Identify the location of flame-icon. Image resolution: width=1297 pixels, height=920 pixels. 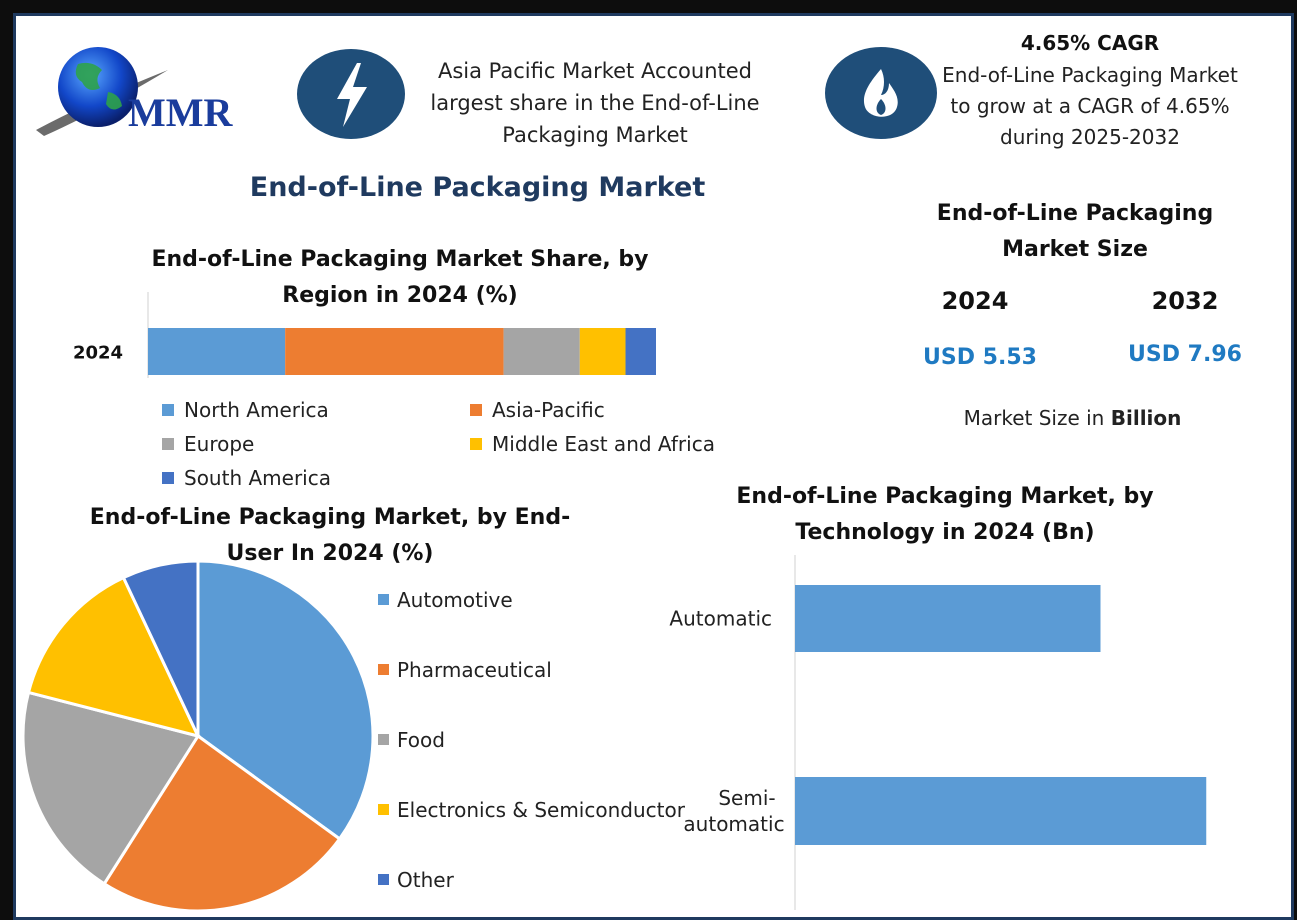
(880, 93).